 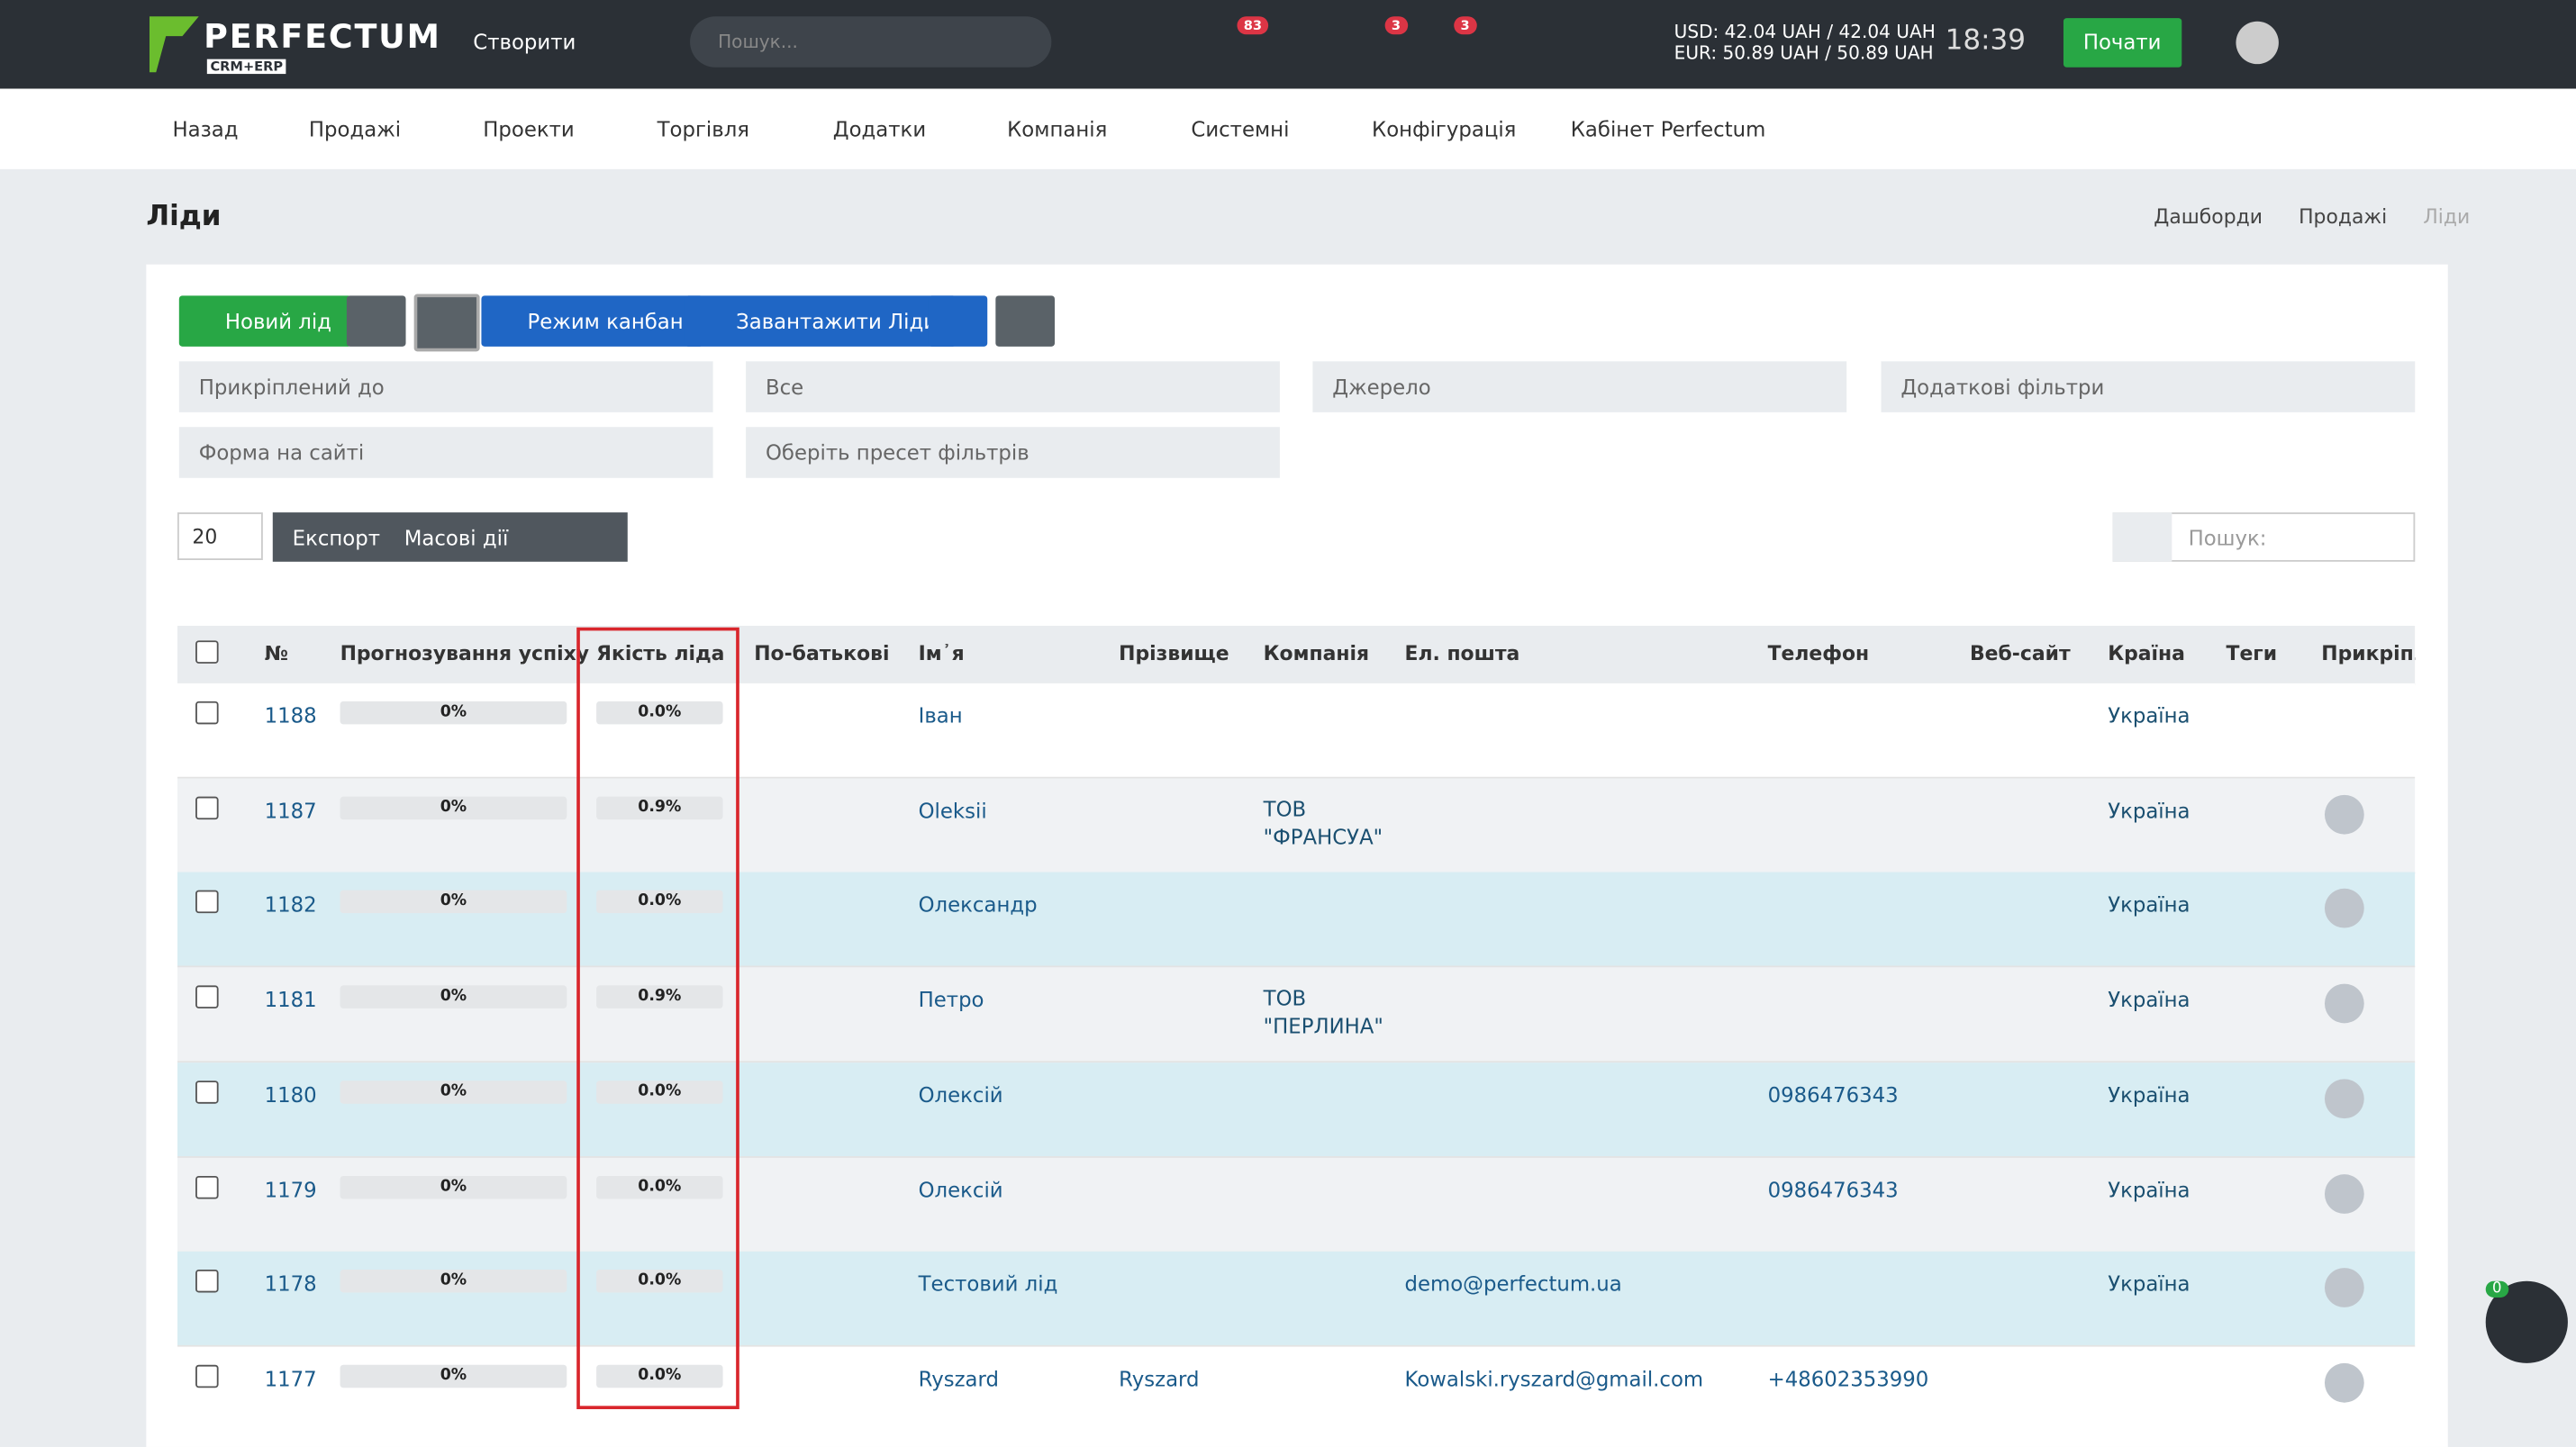 I want to click on cell: 1178, so click(x=290, y=1284).